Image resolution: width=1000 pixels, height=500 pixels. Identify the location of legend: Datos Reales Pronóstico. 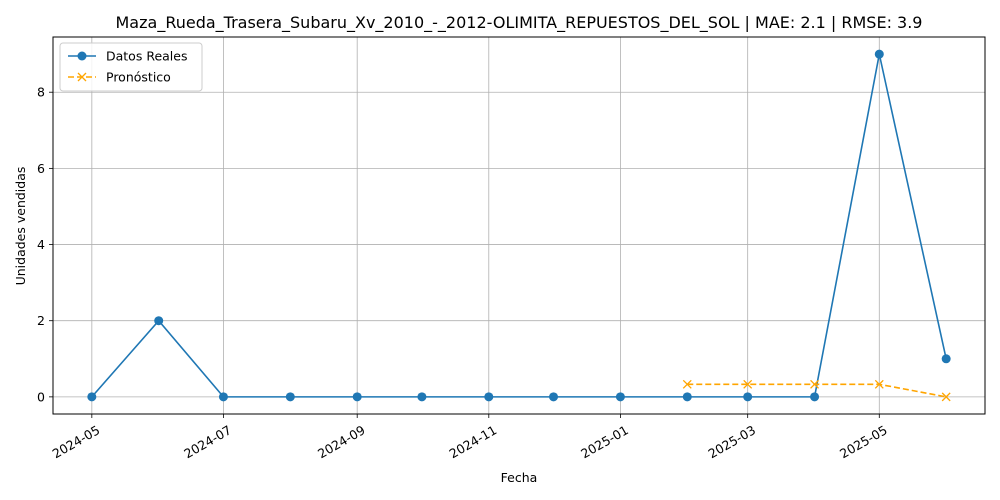
(131, 67).